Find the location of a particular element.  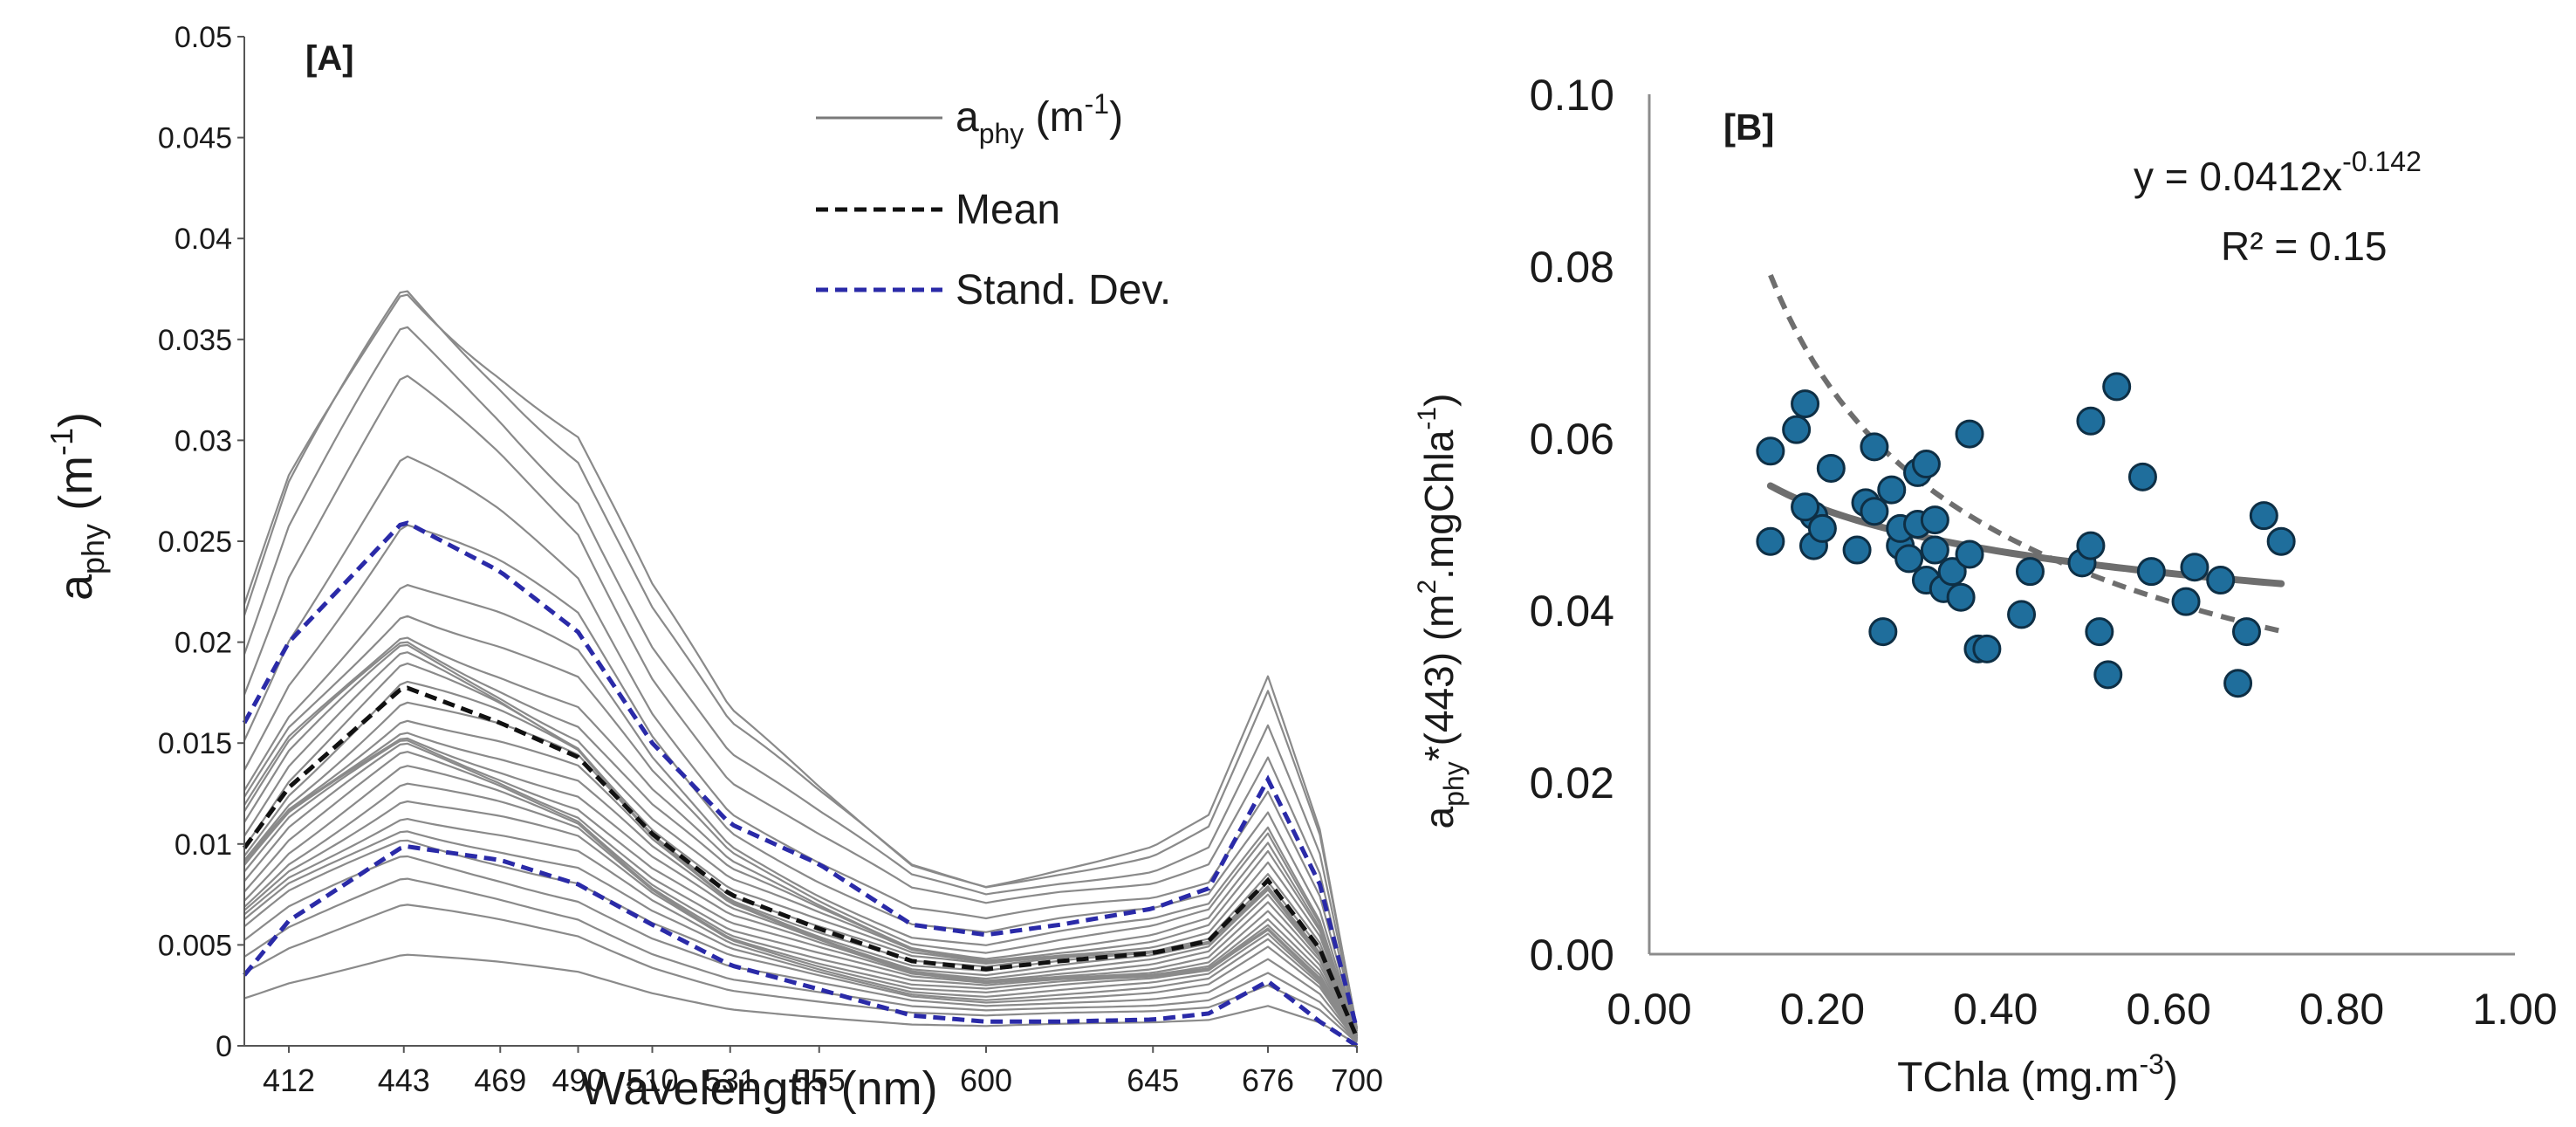

y-tick-label: 0.025 is located at coordinates (195, 542).